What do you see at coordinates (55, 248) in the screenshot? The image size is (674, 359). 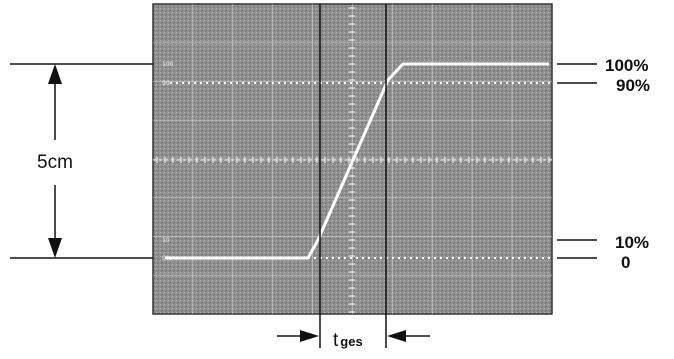 I see `arrowhead-down-icon` at bounding box center [55, 248].